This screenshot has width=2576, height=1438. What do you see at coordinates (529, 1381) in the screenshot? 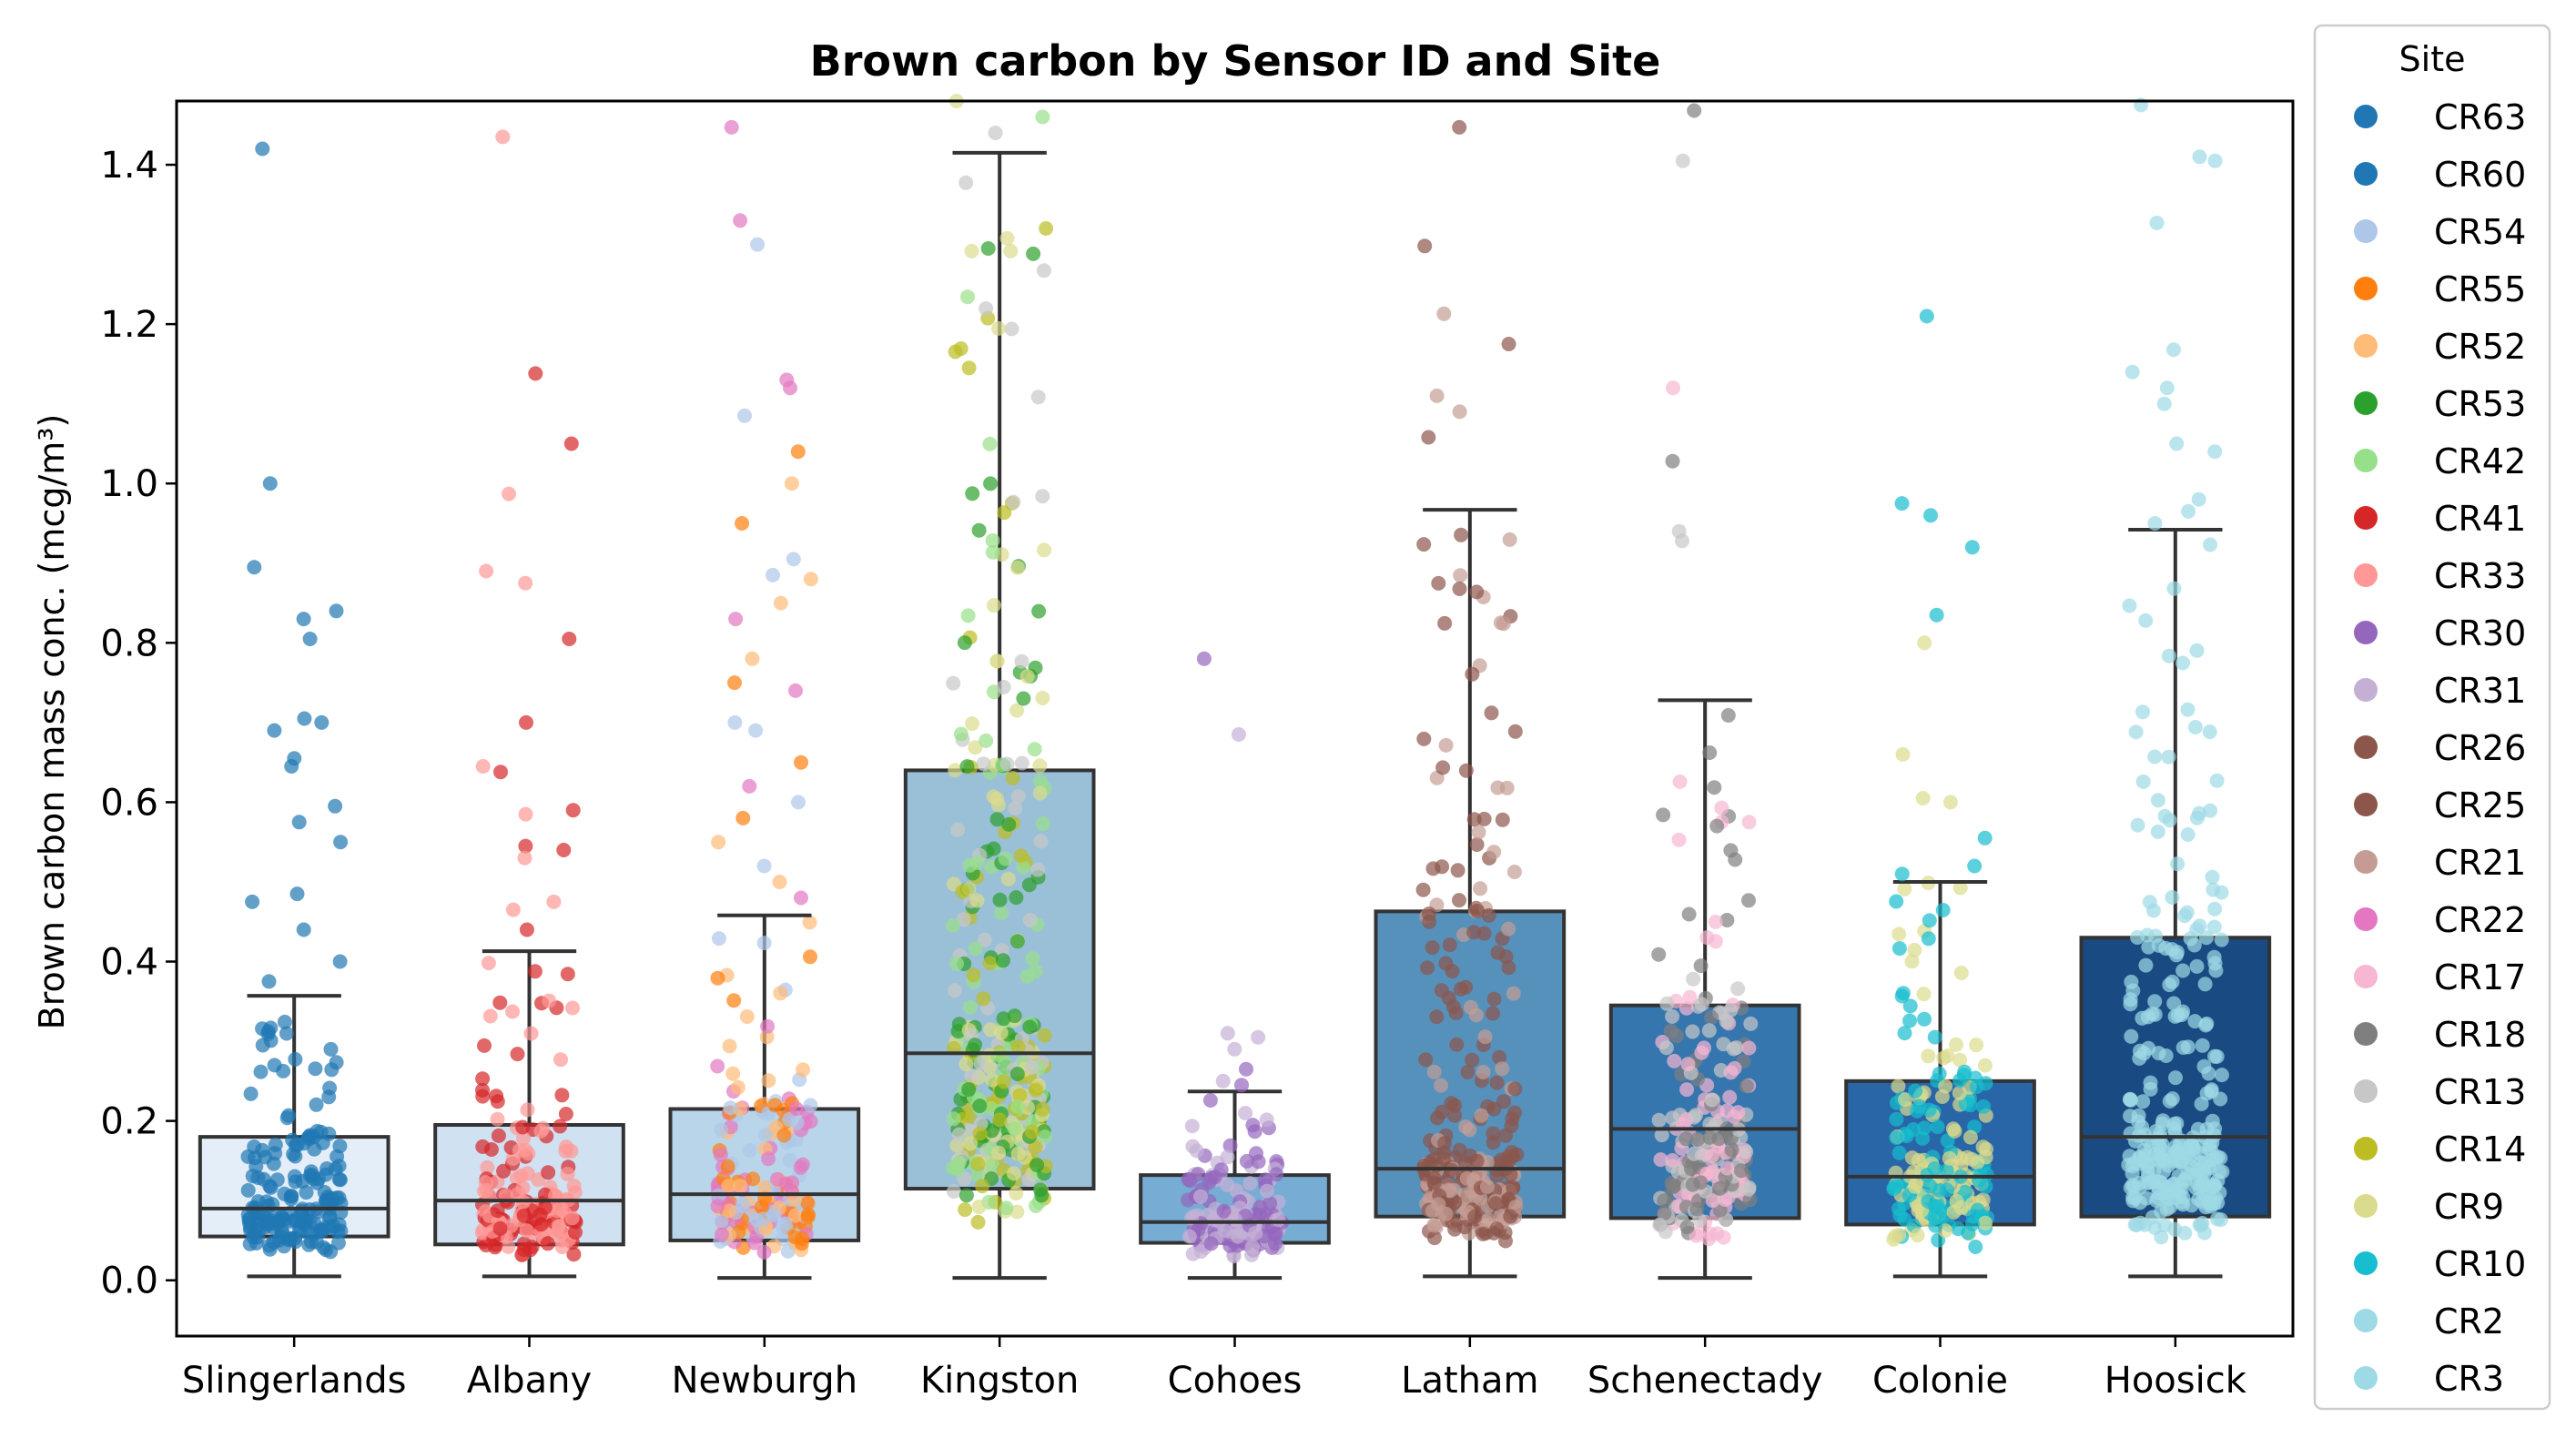
I see `x-tick-label: Albany` at bounding box center [529, 1381].